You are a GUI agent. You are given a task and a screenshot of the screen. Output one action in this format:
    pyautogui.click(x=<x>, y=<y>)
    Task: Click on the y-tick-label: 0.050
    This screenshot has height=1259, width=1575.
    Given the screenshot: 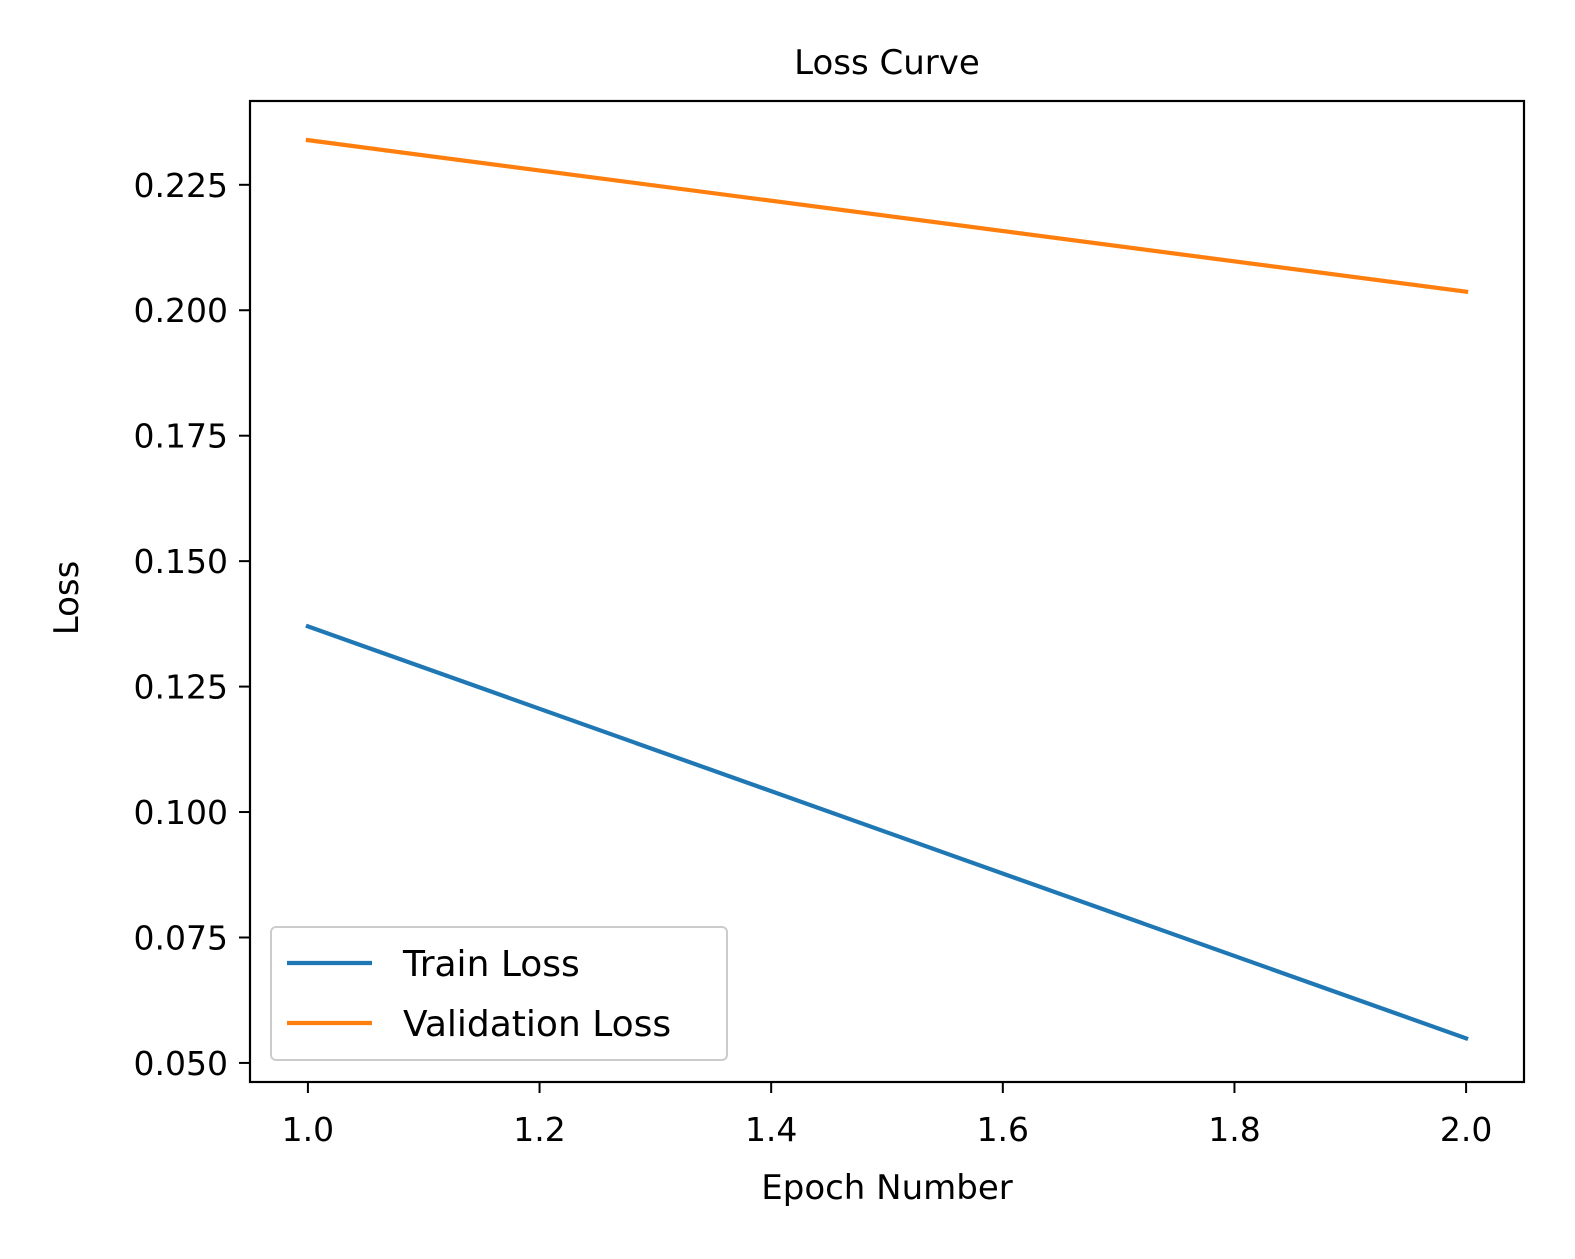 What is the action you would take?
    pyautogui.click(x=181, y=1063)
    